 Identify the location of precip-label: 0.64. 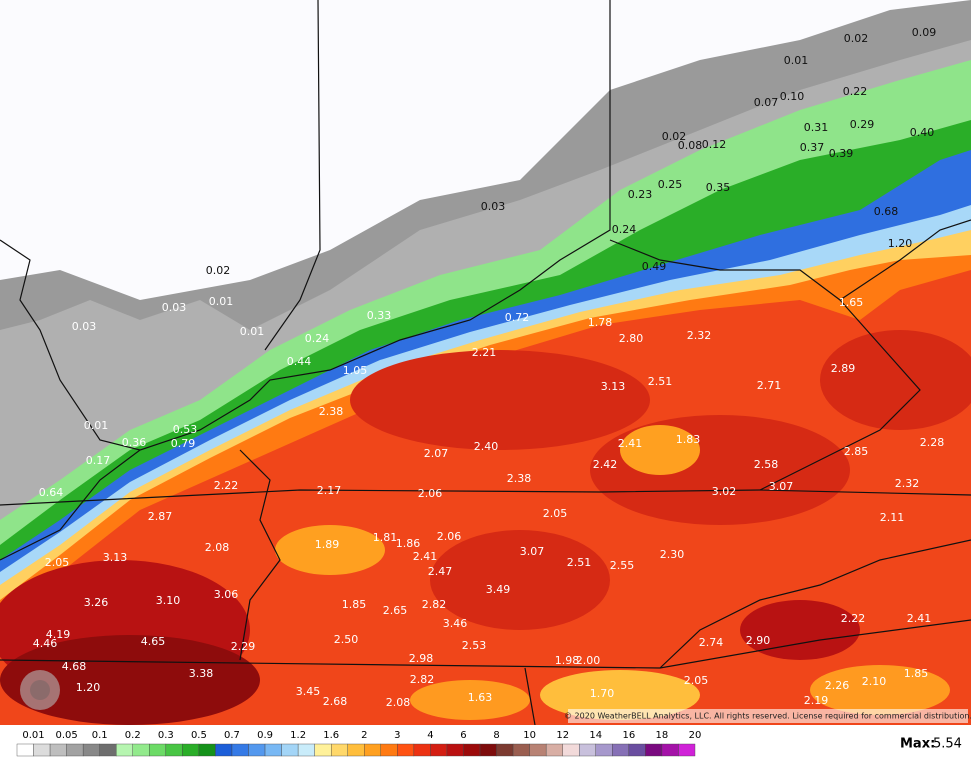
(51, 492).